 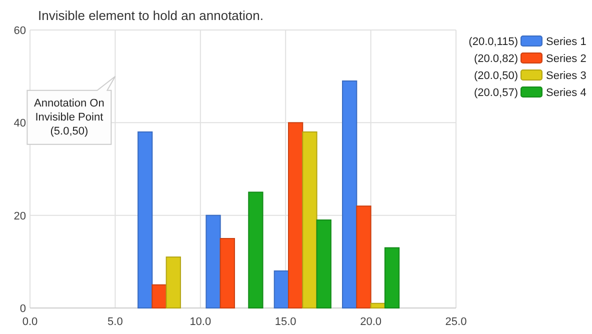 I want to click on x-tick-label: 15.0, so click(x=285, y=322).